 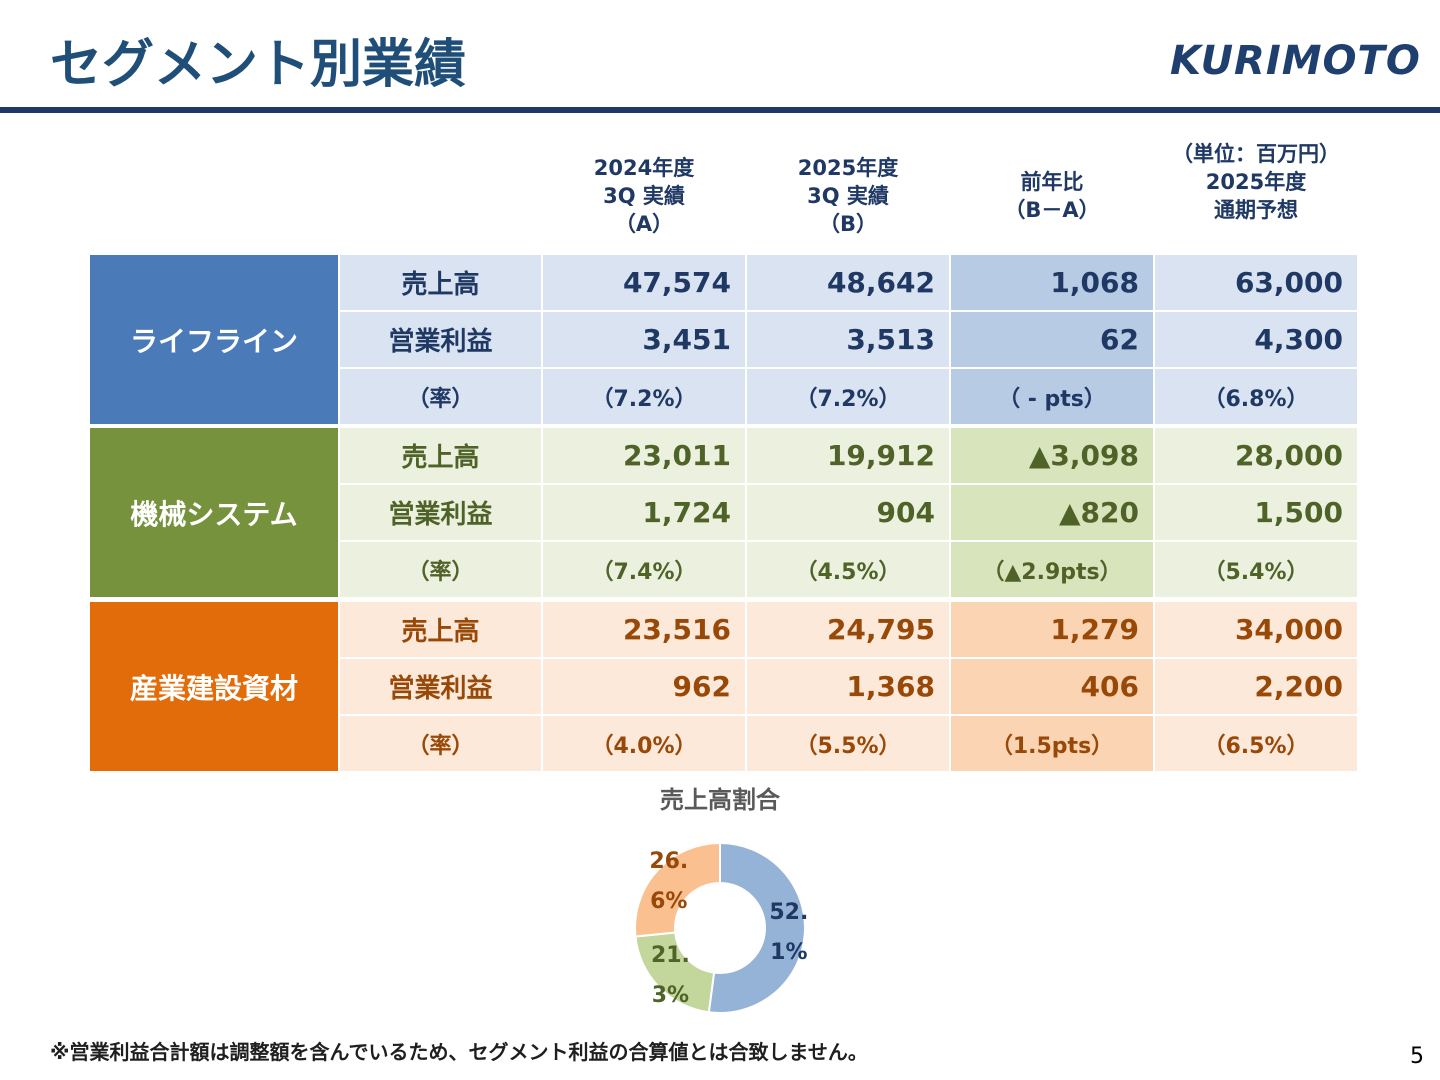 What do you see at coordinates (1417, 1056) in the screenshot?
I see `page-number: 5` at bounding box center [1417, 1056].